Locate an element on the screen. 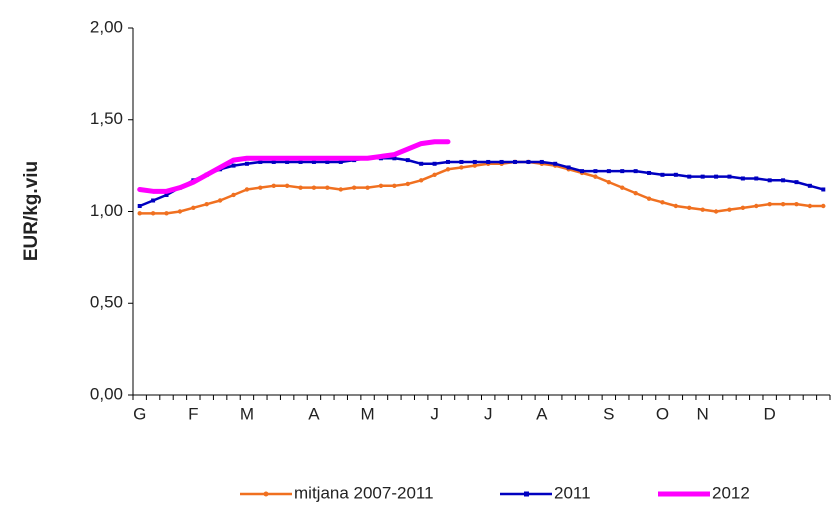 This screenshot has height=506, width=836. legend-label: mitjana 2007-2011 is located at coordinates (364, 492).